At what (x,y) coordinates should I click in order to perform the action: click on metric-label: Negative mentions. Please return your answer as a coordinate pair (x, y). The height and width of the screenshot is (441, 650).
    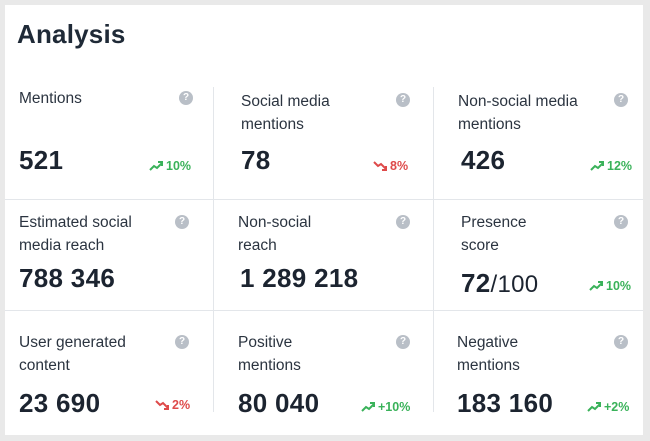
    Looking at the image, I should click on (488, 354).